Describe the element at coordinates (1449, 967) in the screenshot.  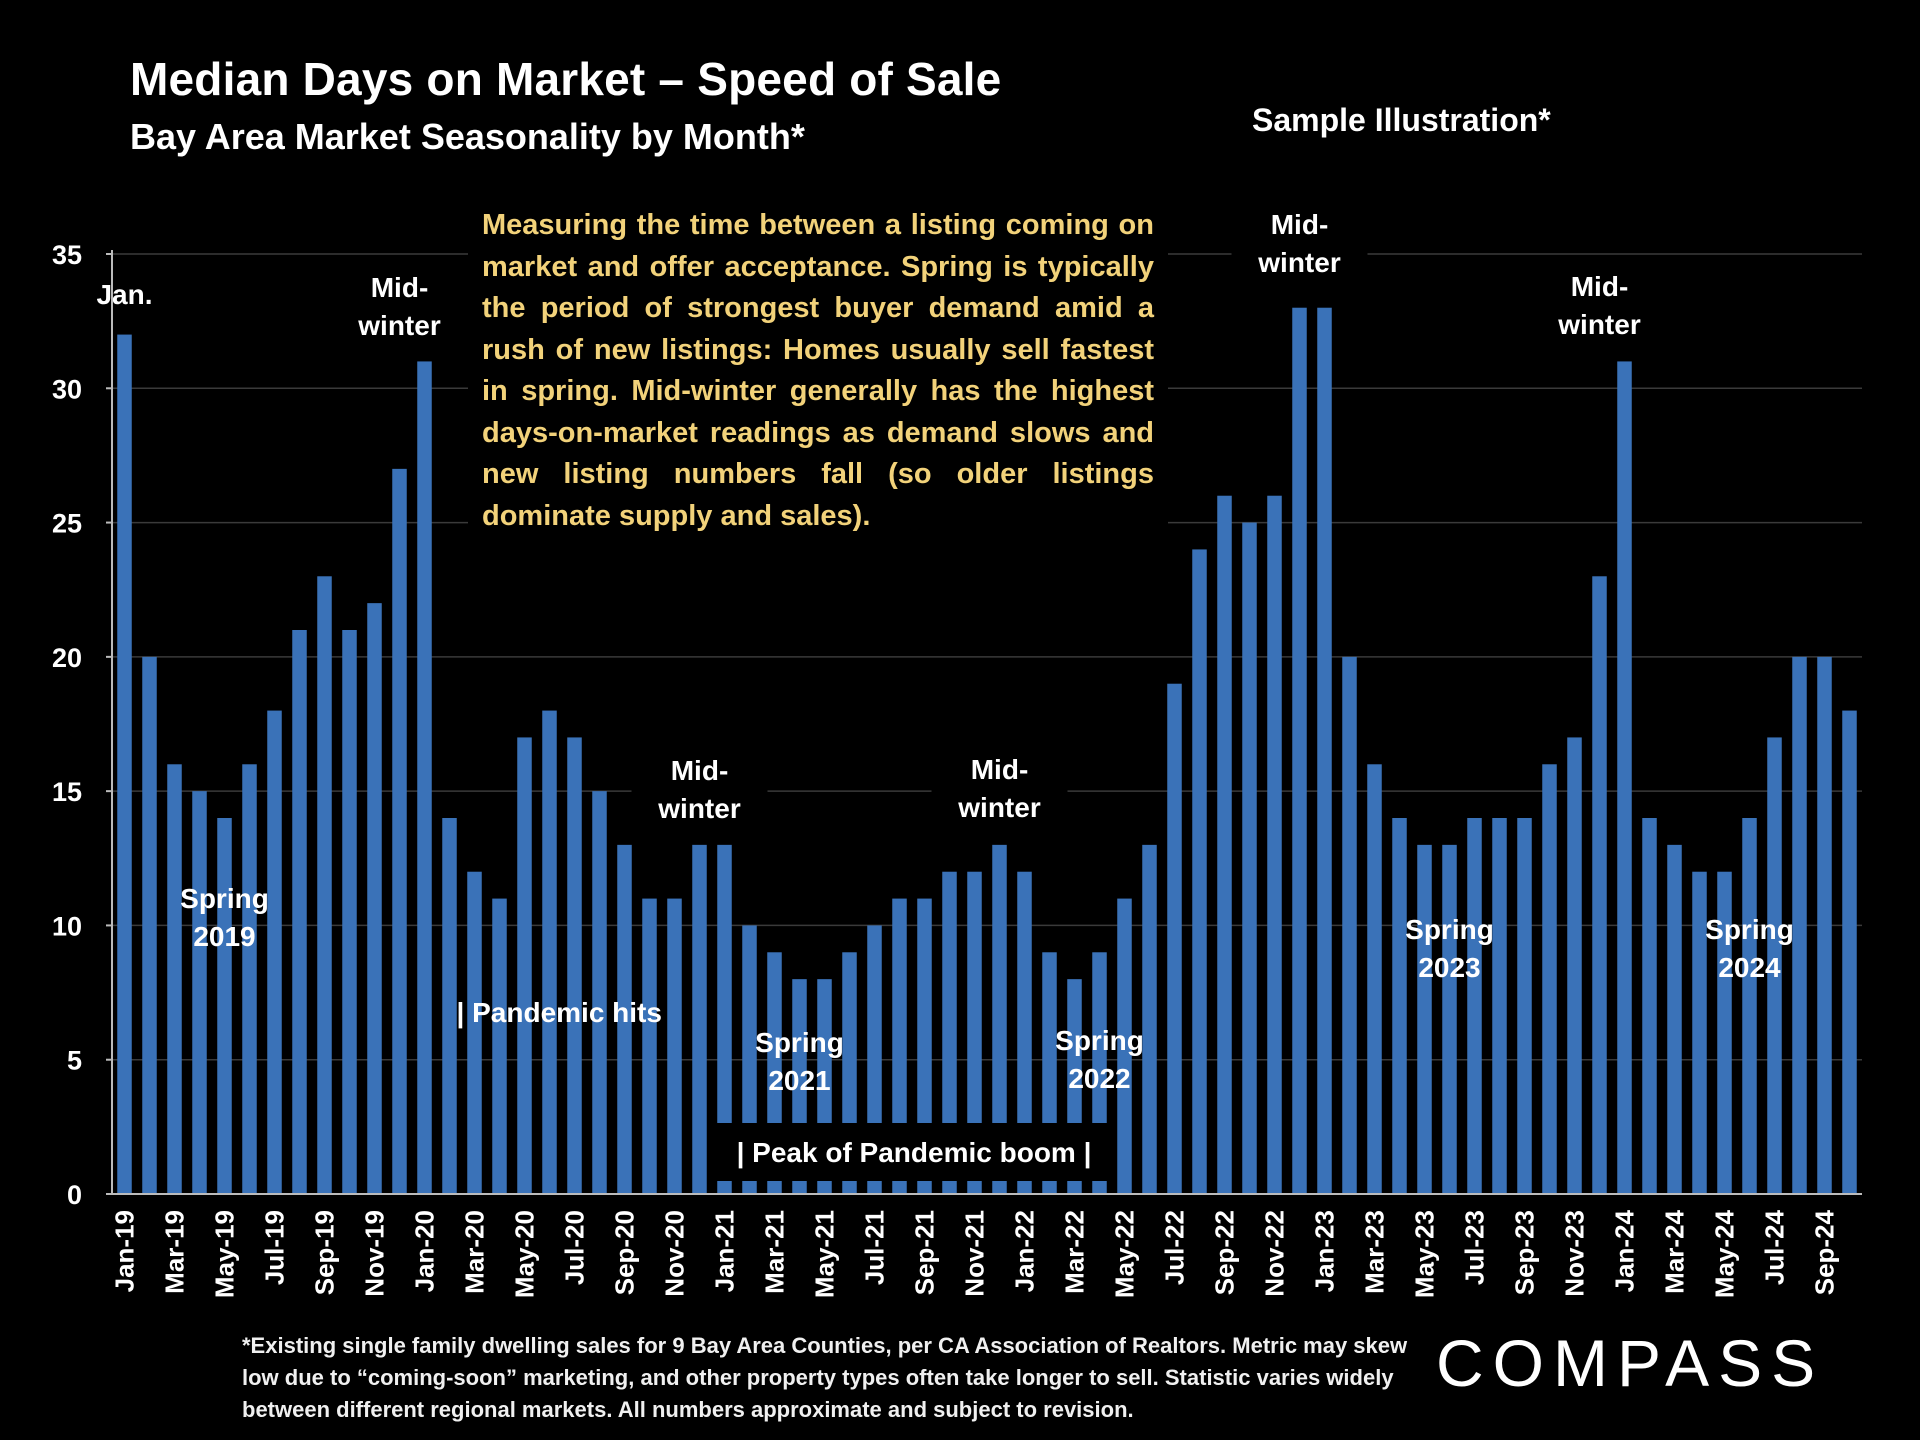
I see `annotation-label: 2023` at that location.